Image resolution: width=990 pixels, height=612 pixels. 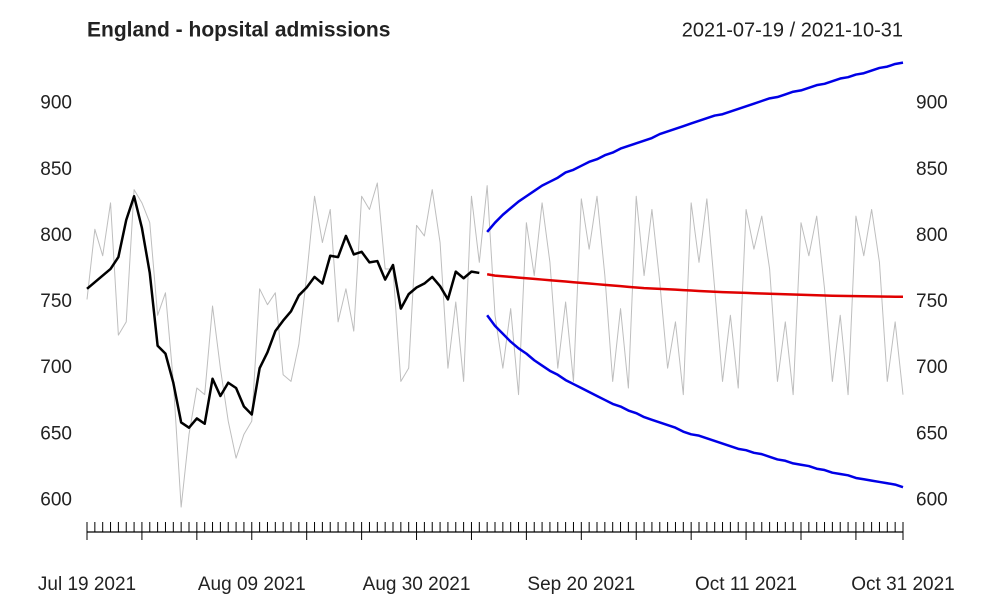 What do you see at coordinates (746, 584) in the screenshot?
I see `x-tick-label: Oct 11 2021` at bounding box center [746, 584].